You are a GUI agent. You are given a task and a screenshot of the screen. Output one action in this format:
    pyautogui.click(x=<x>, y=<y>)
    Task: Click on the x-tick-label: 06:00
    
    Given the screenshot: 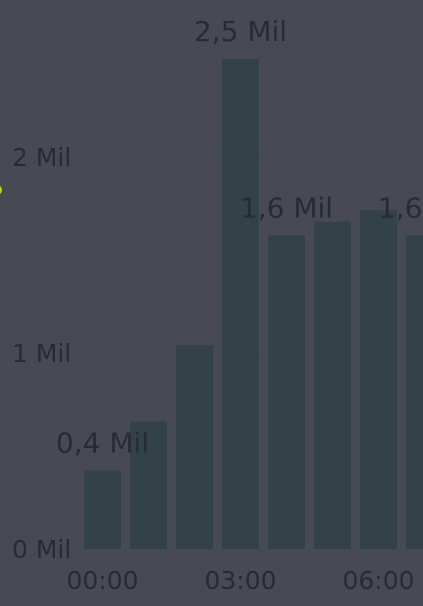 What is the action you would take?
    pyautogui.click(x=378, y=580)
    